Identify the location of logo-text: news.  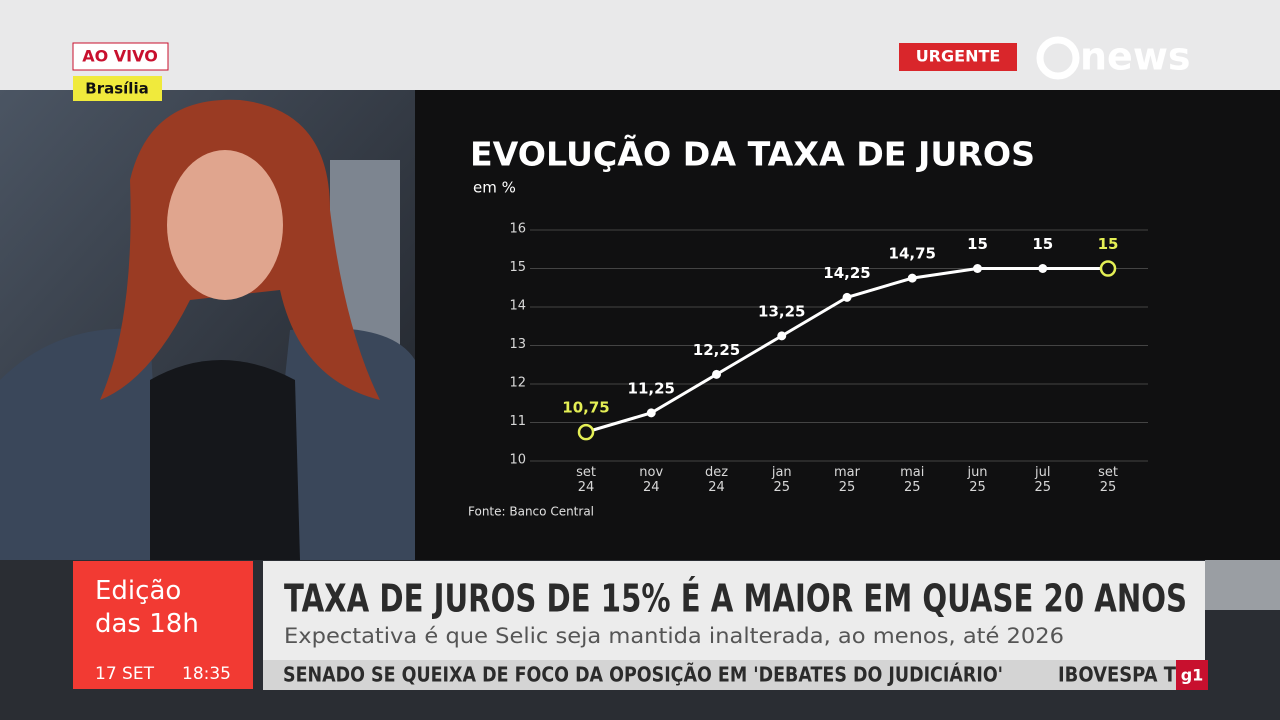
(1135, 57).